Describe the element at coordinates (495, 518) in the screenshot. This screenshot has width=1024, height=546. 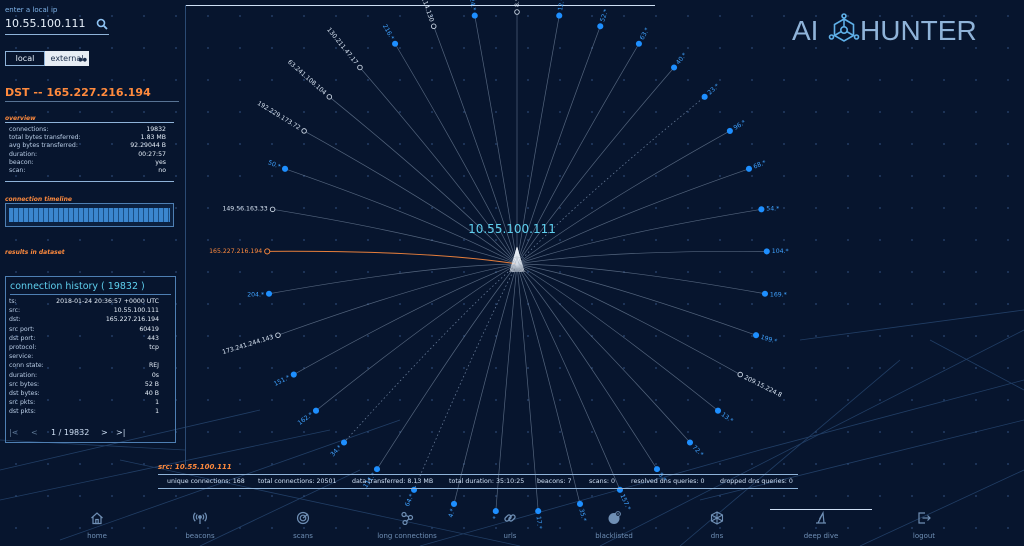
I see `host-node-label: *` at that location.